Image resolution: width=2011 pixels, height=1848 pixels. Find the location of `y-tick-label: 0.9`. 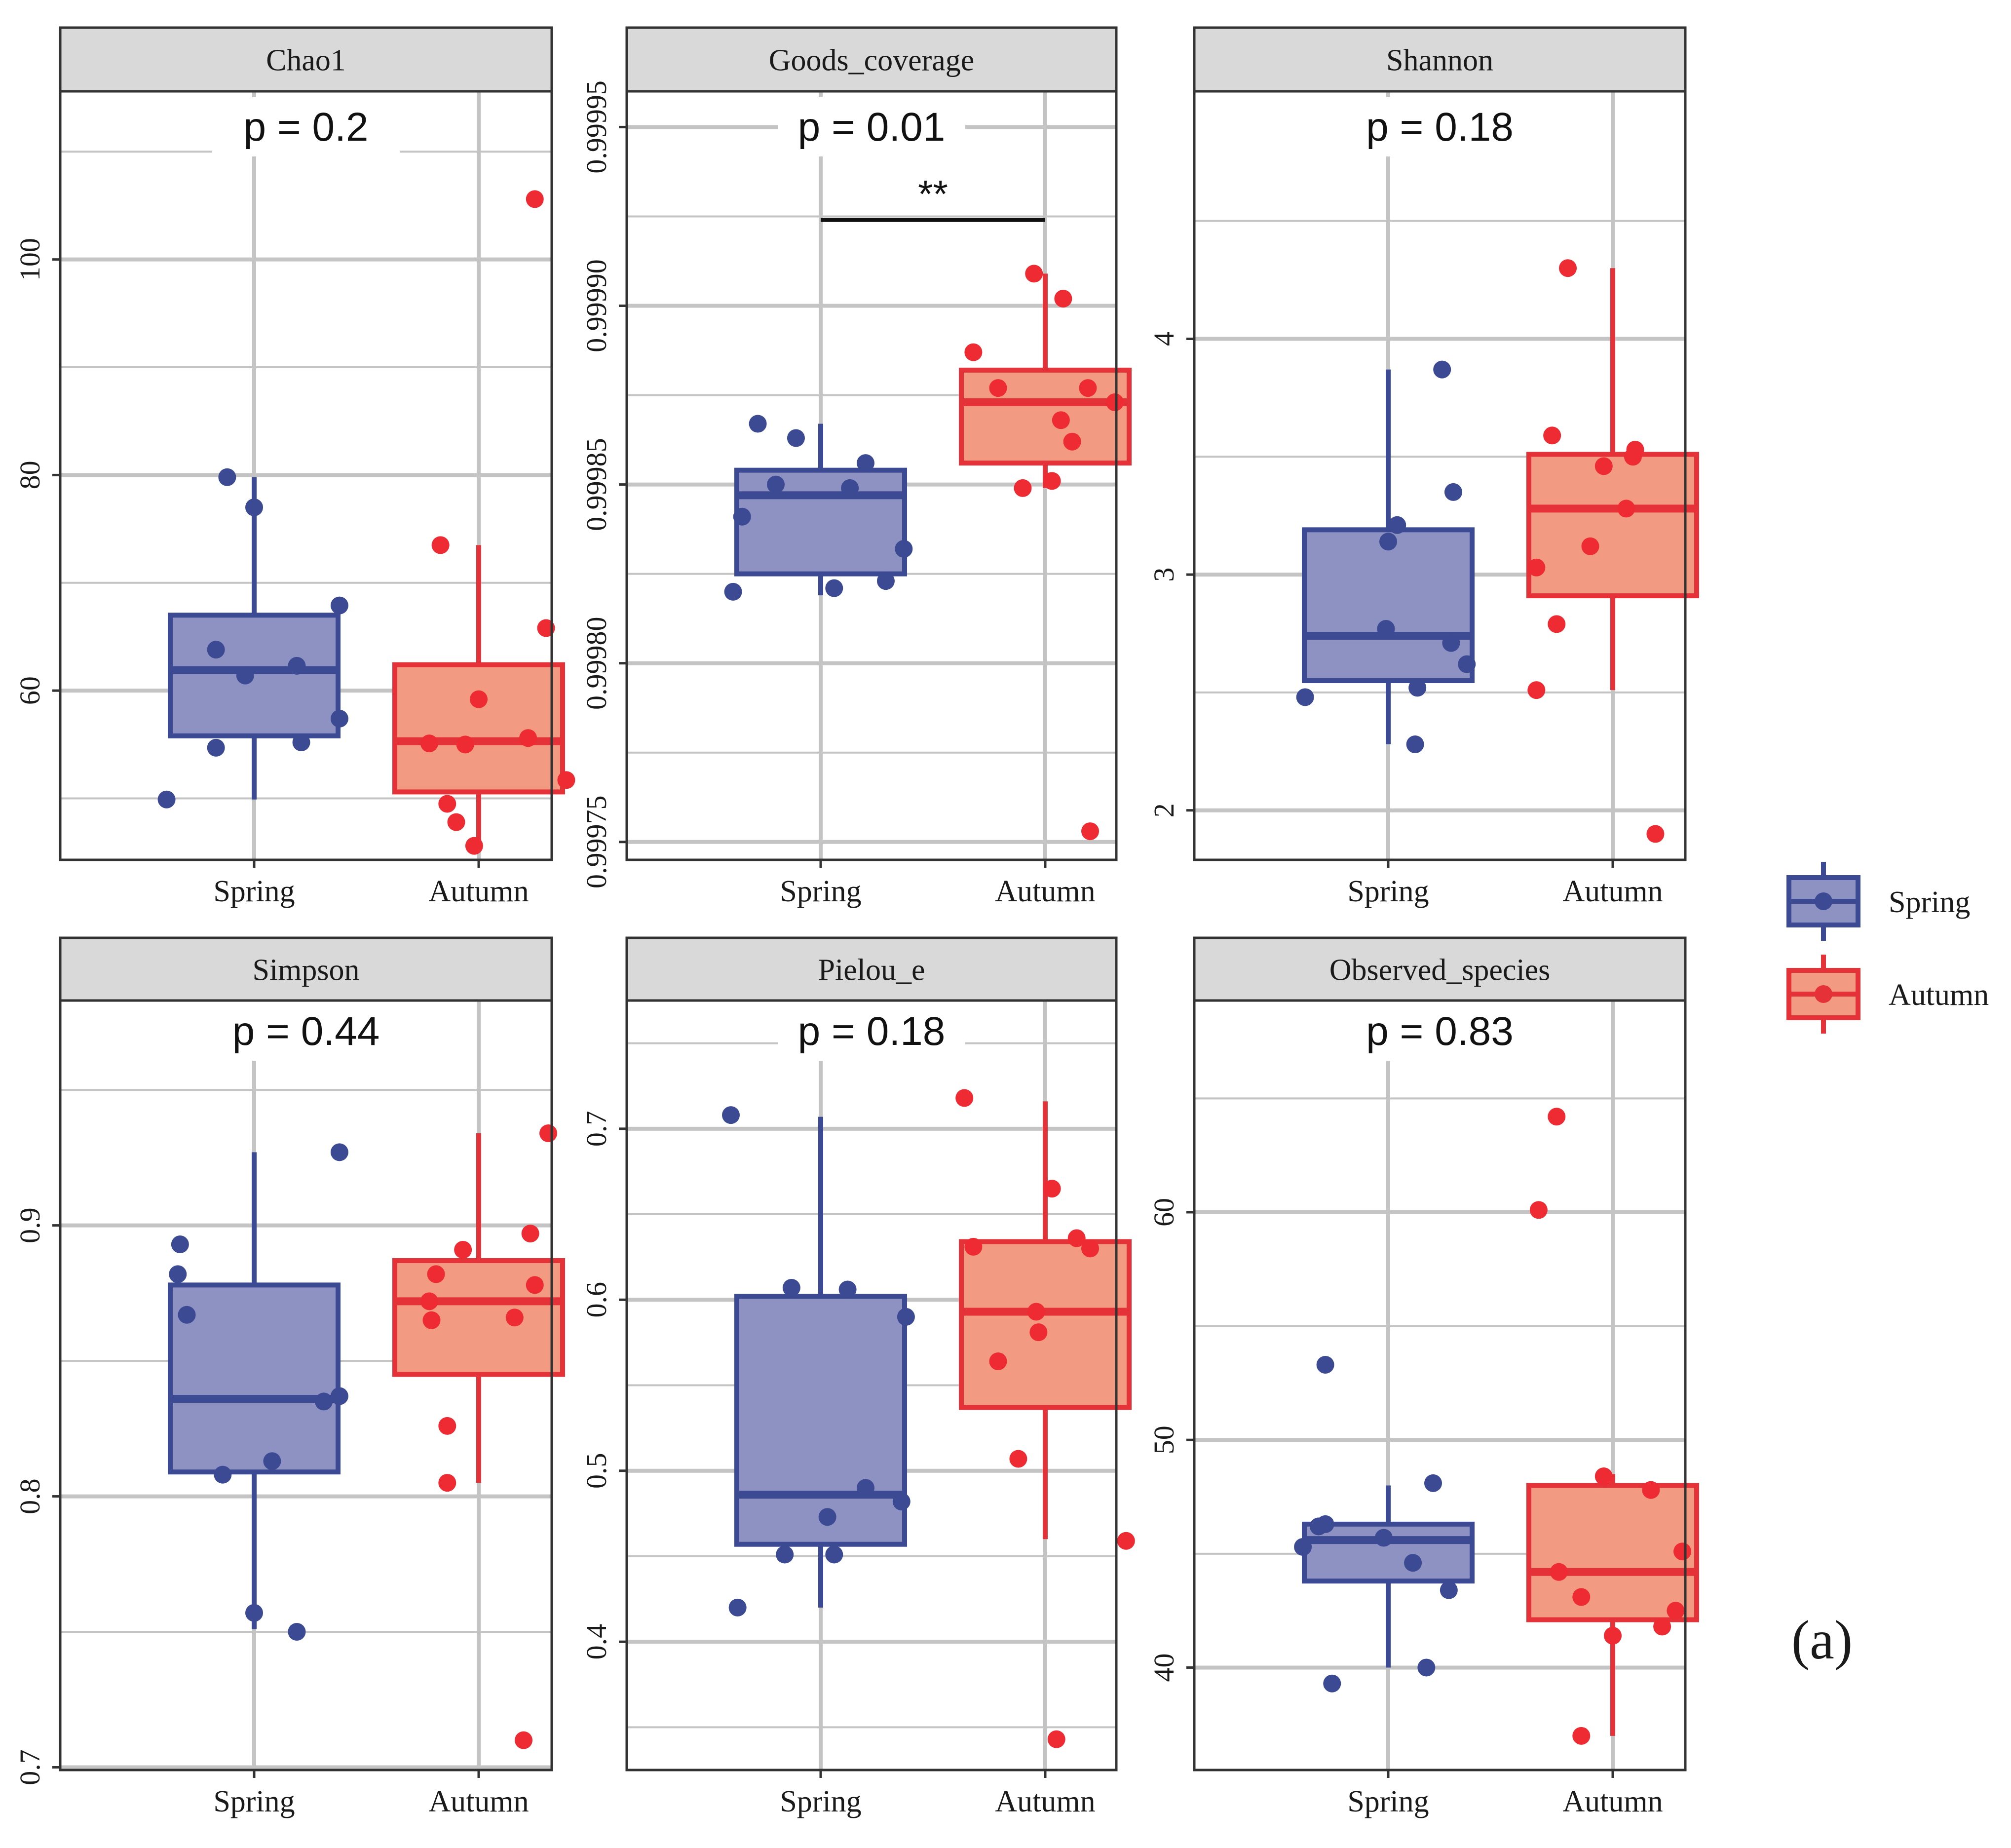

y-tick-label: 0.9 is located at coordinates (30, 1225).